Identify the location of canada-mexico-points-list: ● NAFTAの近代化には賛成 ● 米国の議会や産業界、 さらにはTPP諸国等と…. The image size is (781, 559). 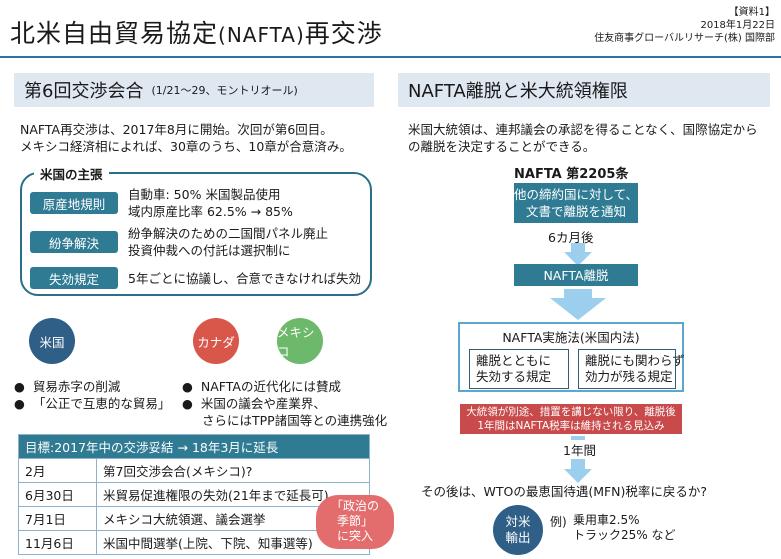
(284, 403).